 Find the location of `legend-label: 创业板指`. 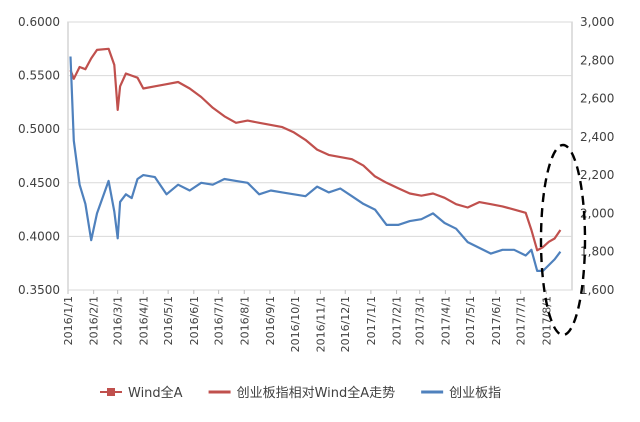

legend-label: 创业板指 is located at coordinates (475, 393).